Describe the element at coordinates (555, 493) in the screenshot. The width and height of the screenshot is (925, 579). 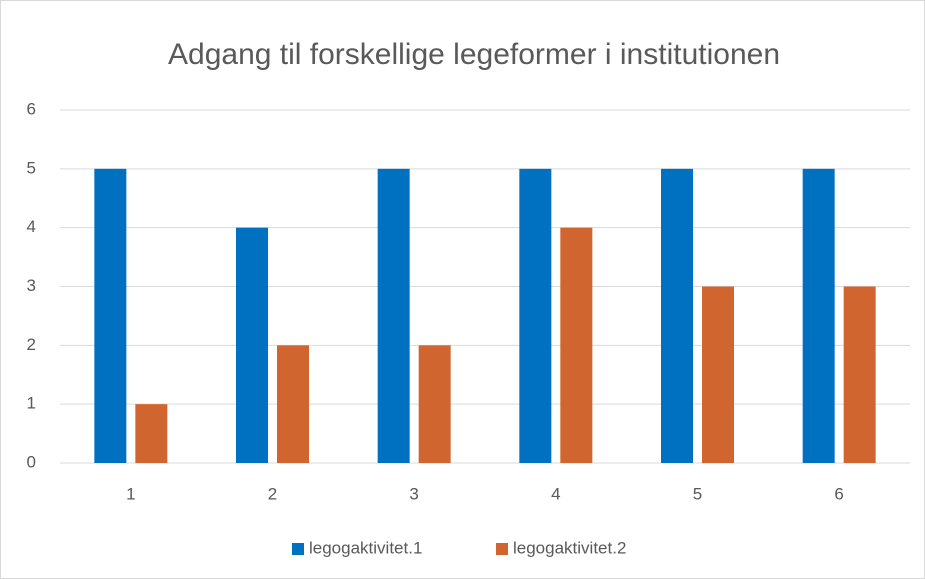
I see `x-tick-label: 4` at that location.